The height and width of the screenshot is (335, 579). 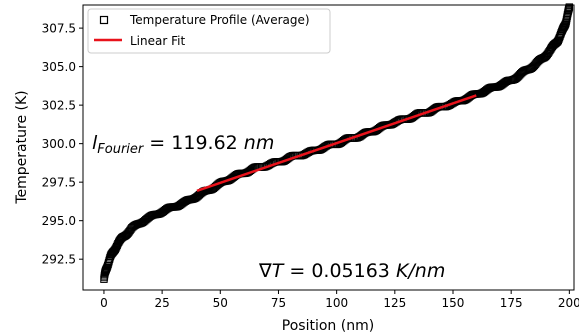 I want to click on linear-fit-line, so click(x=336, y=143).